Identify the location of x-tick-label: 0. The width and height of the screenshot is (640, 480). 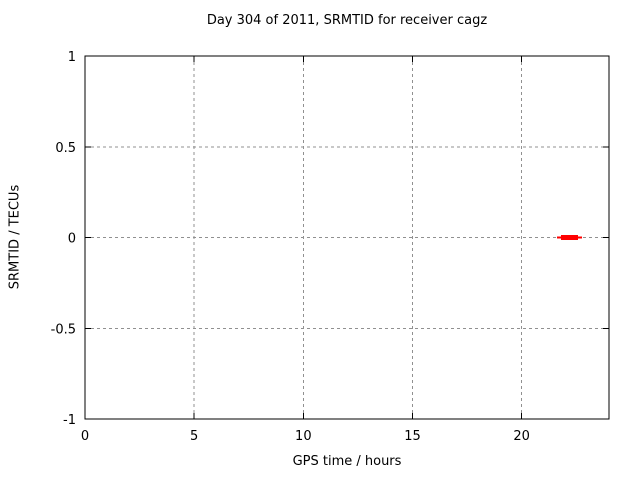
(85, 436).